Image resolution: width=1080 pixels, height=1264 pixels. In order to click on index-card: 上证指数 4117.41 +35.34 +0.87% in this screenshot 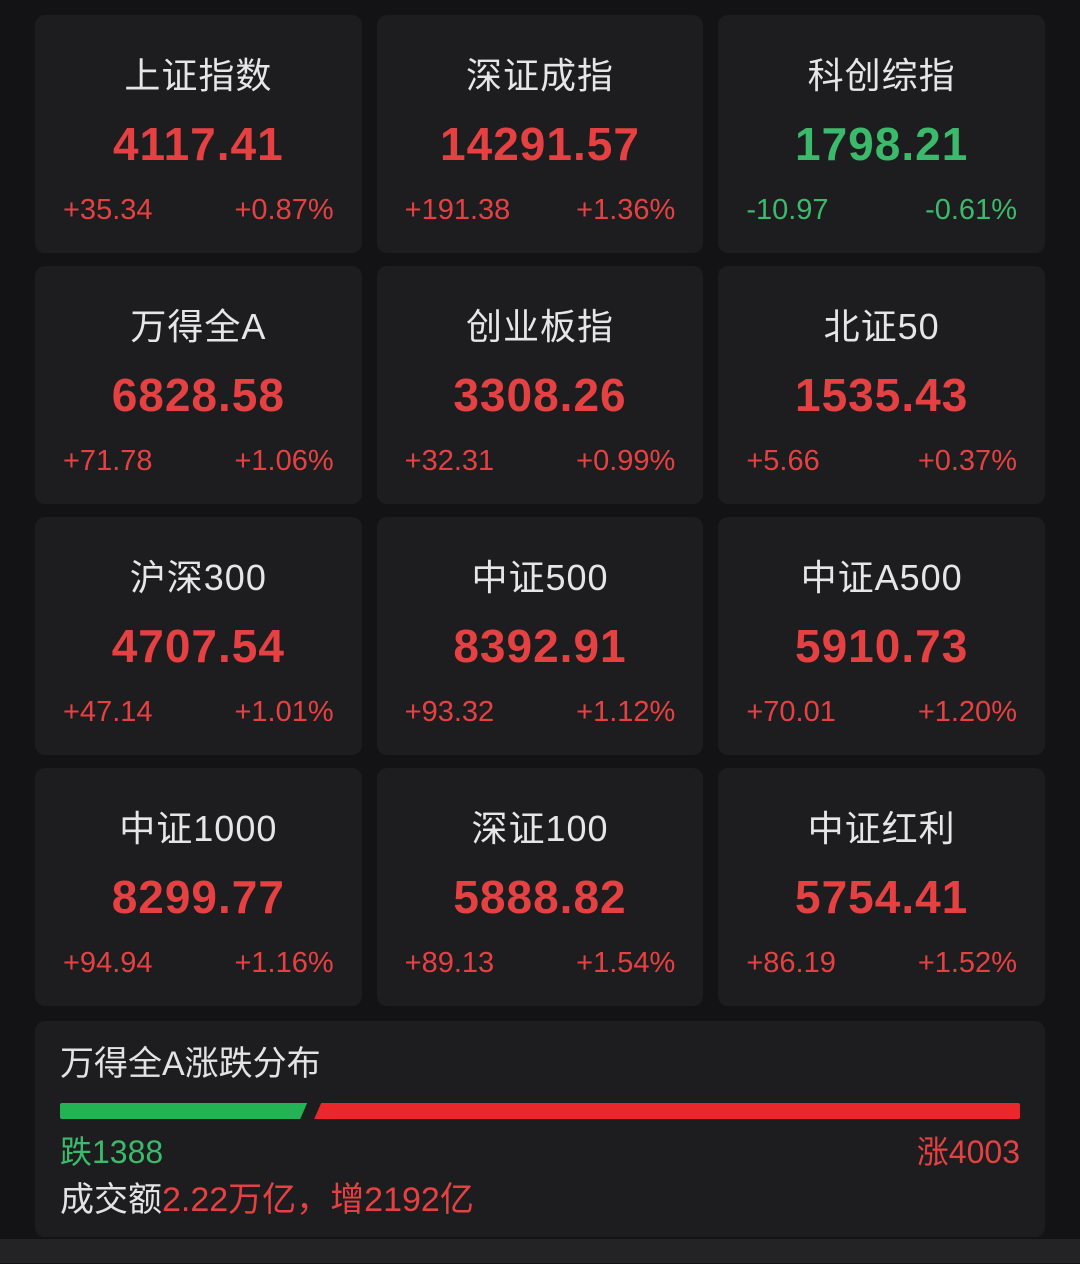, I will do `click(198, 134)`.